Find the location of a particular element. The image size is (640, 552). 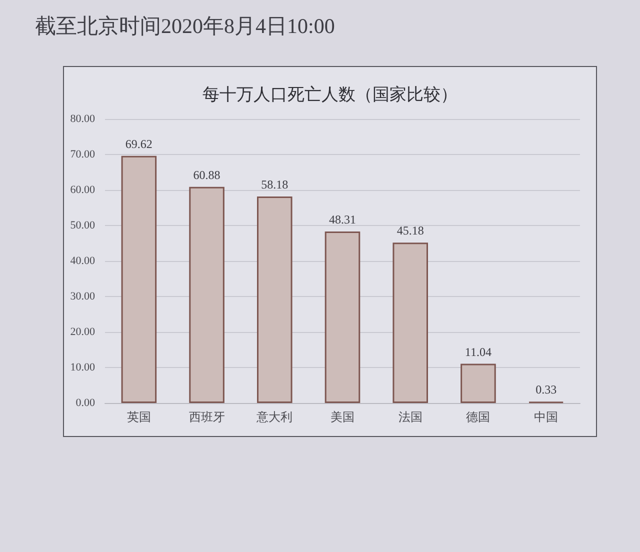

data-label: 11.04 is located at coordinates (478, 351).